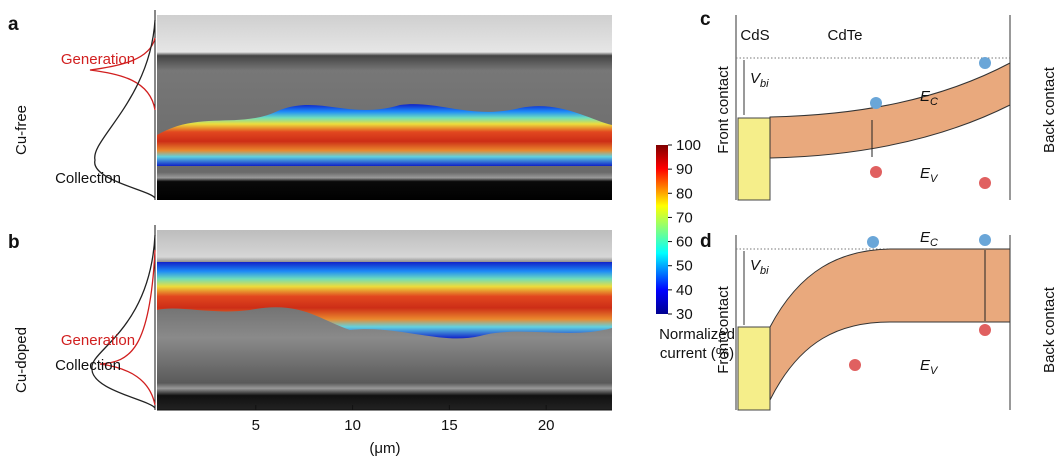 The width and height of the screenshot is (1061, 467). I want to click on colorbar-label: current (%), so click(697, 353).